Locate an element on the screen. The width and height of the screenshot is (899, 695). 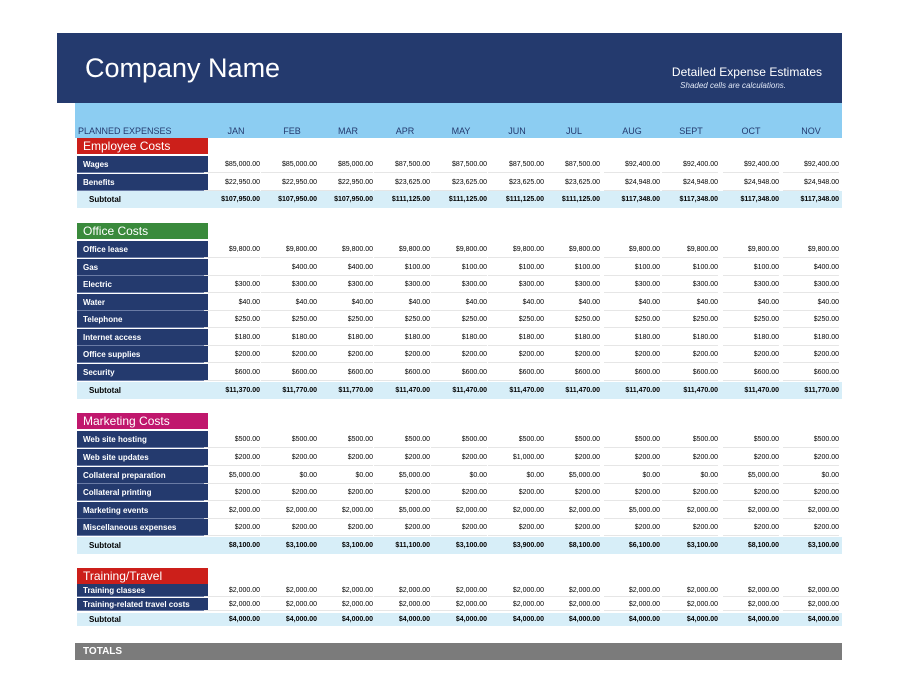
value-cell-mar: $250.00 is located at coordinates (345, 319).